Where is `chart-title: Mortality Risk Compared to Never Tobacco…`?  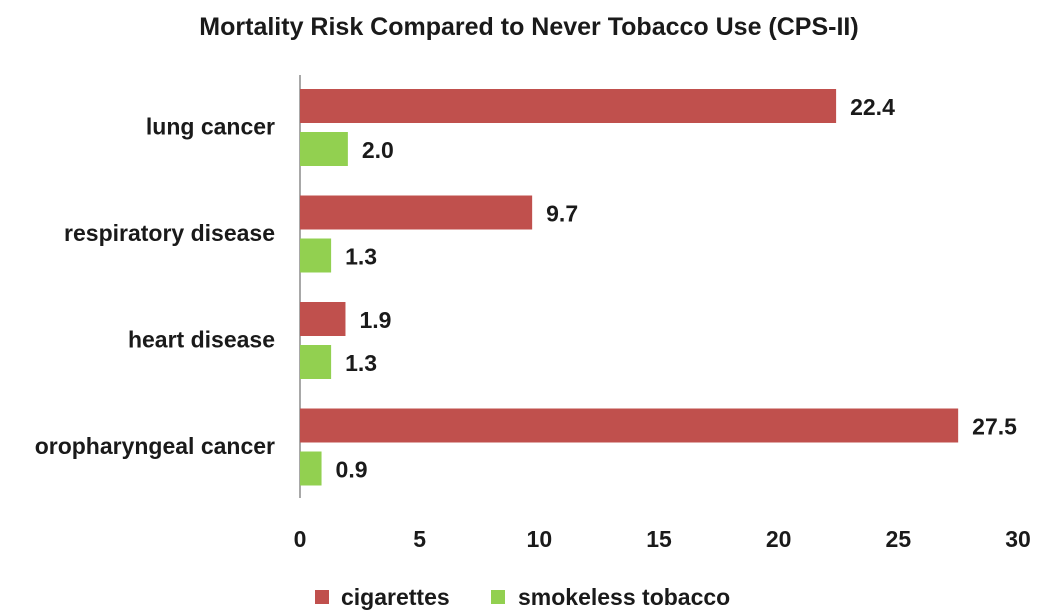
chart-title: Mortality Risk Compared to Never Tobacco… is located at coordinates (528, 27).